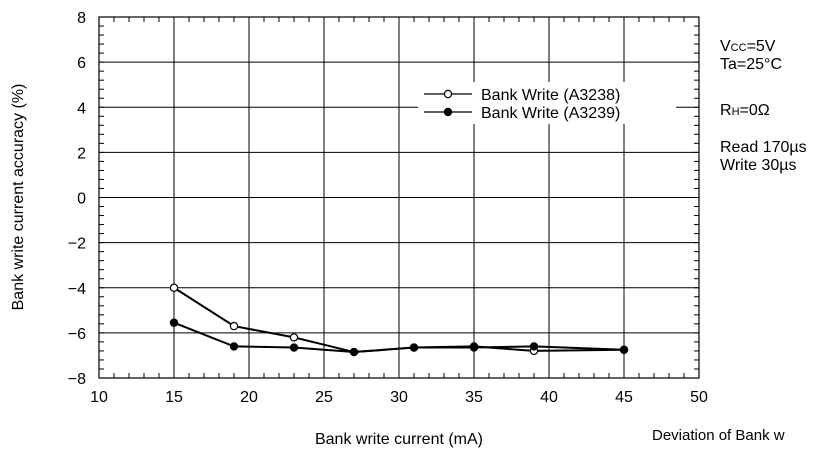 The width and height of the screenshot is (835, 449). I want to click on legend-label-2: Bank Write (A3239), so click(550, 113).